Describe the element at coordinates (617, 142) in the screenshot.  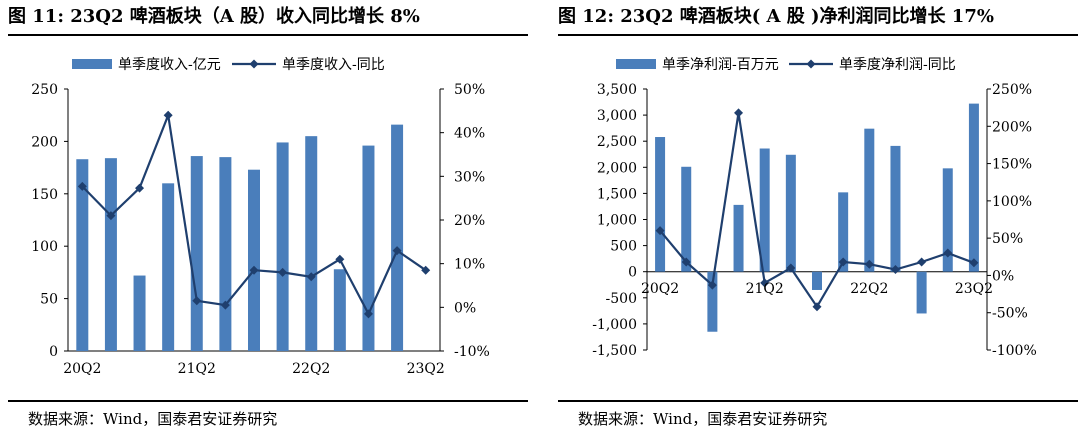
I see `left-tick-label: 2,500` at that location.